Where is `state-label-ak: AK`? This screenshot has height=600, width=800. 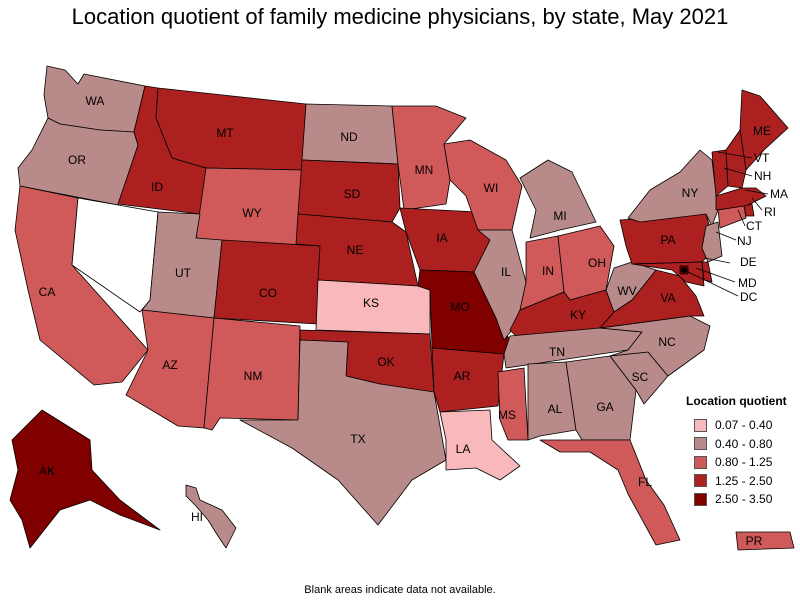
state-label-ak: AK is located at coordinates (47, 471).